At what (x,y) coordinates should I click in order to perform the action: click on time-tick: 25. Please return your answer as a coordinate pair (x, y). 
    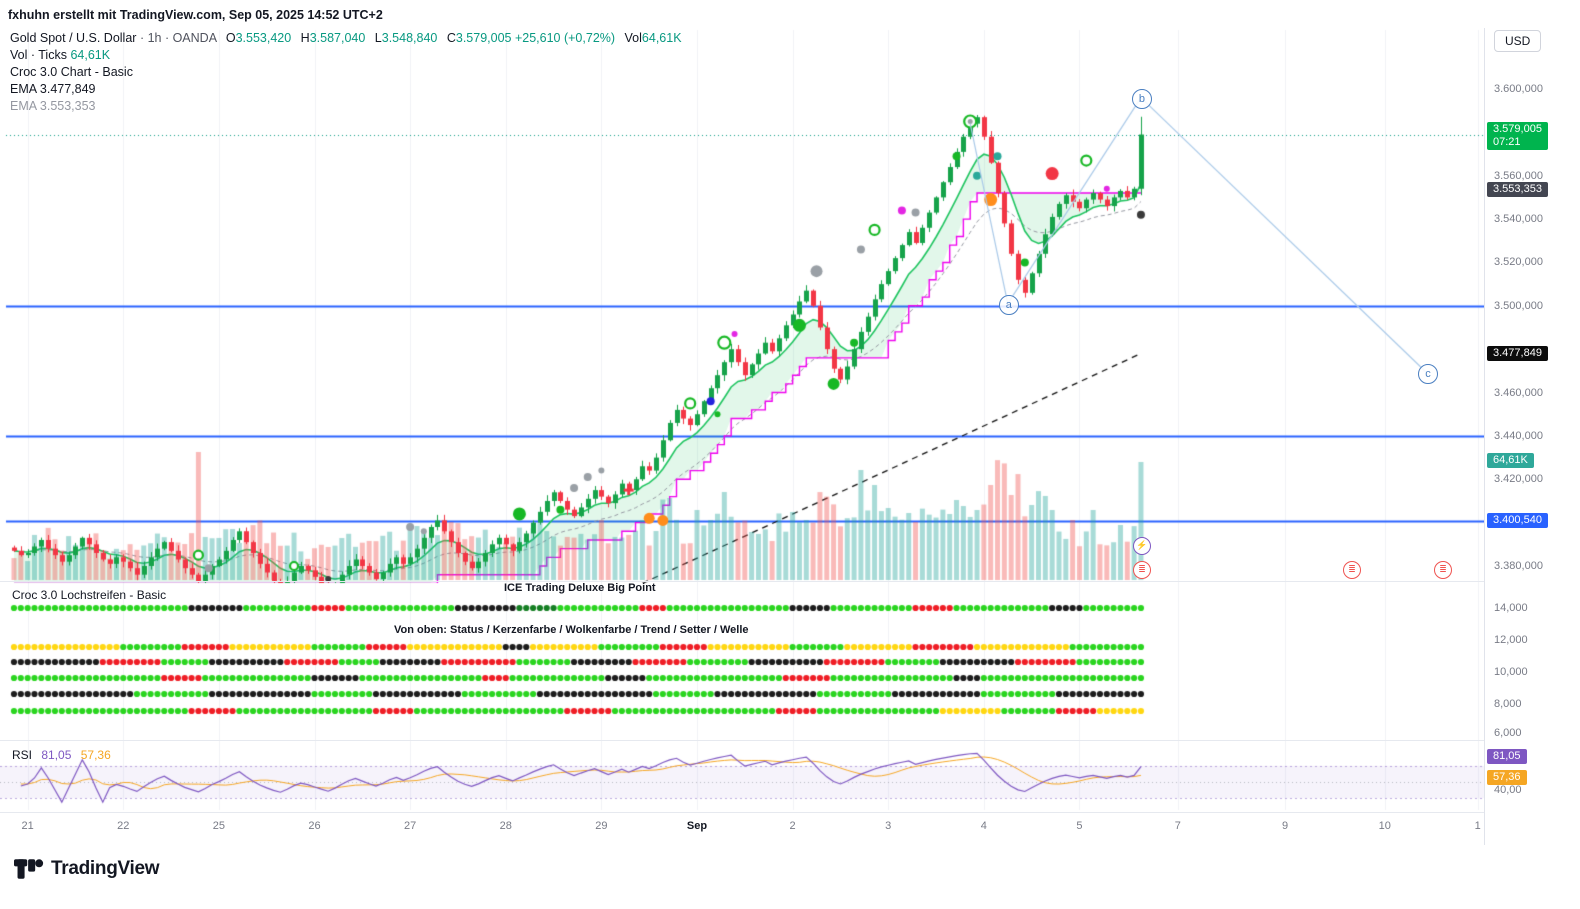
    Looking at the image, I should click on (219, 826).